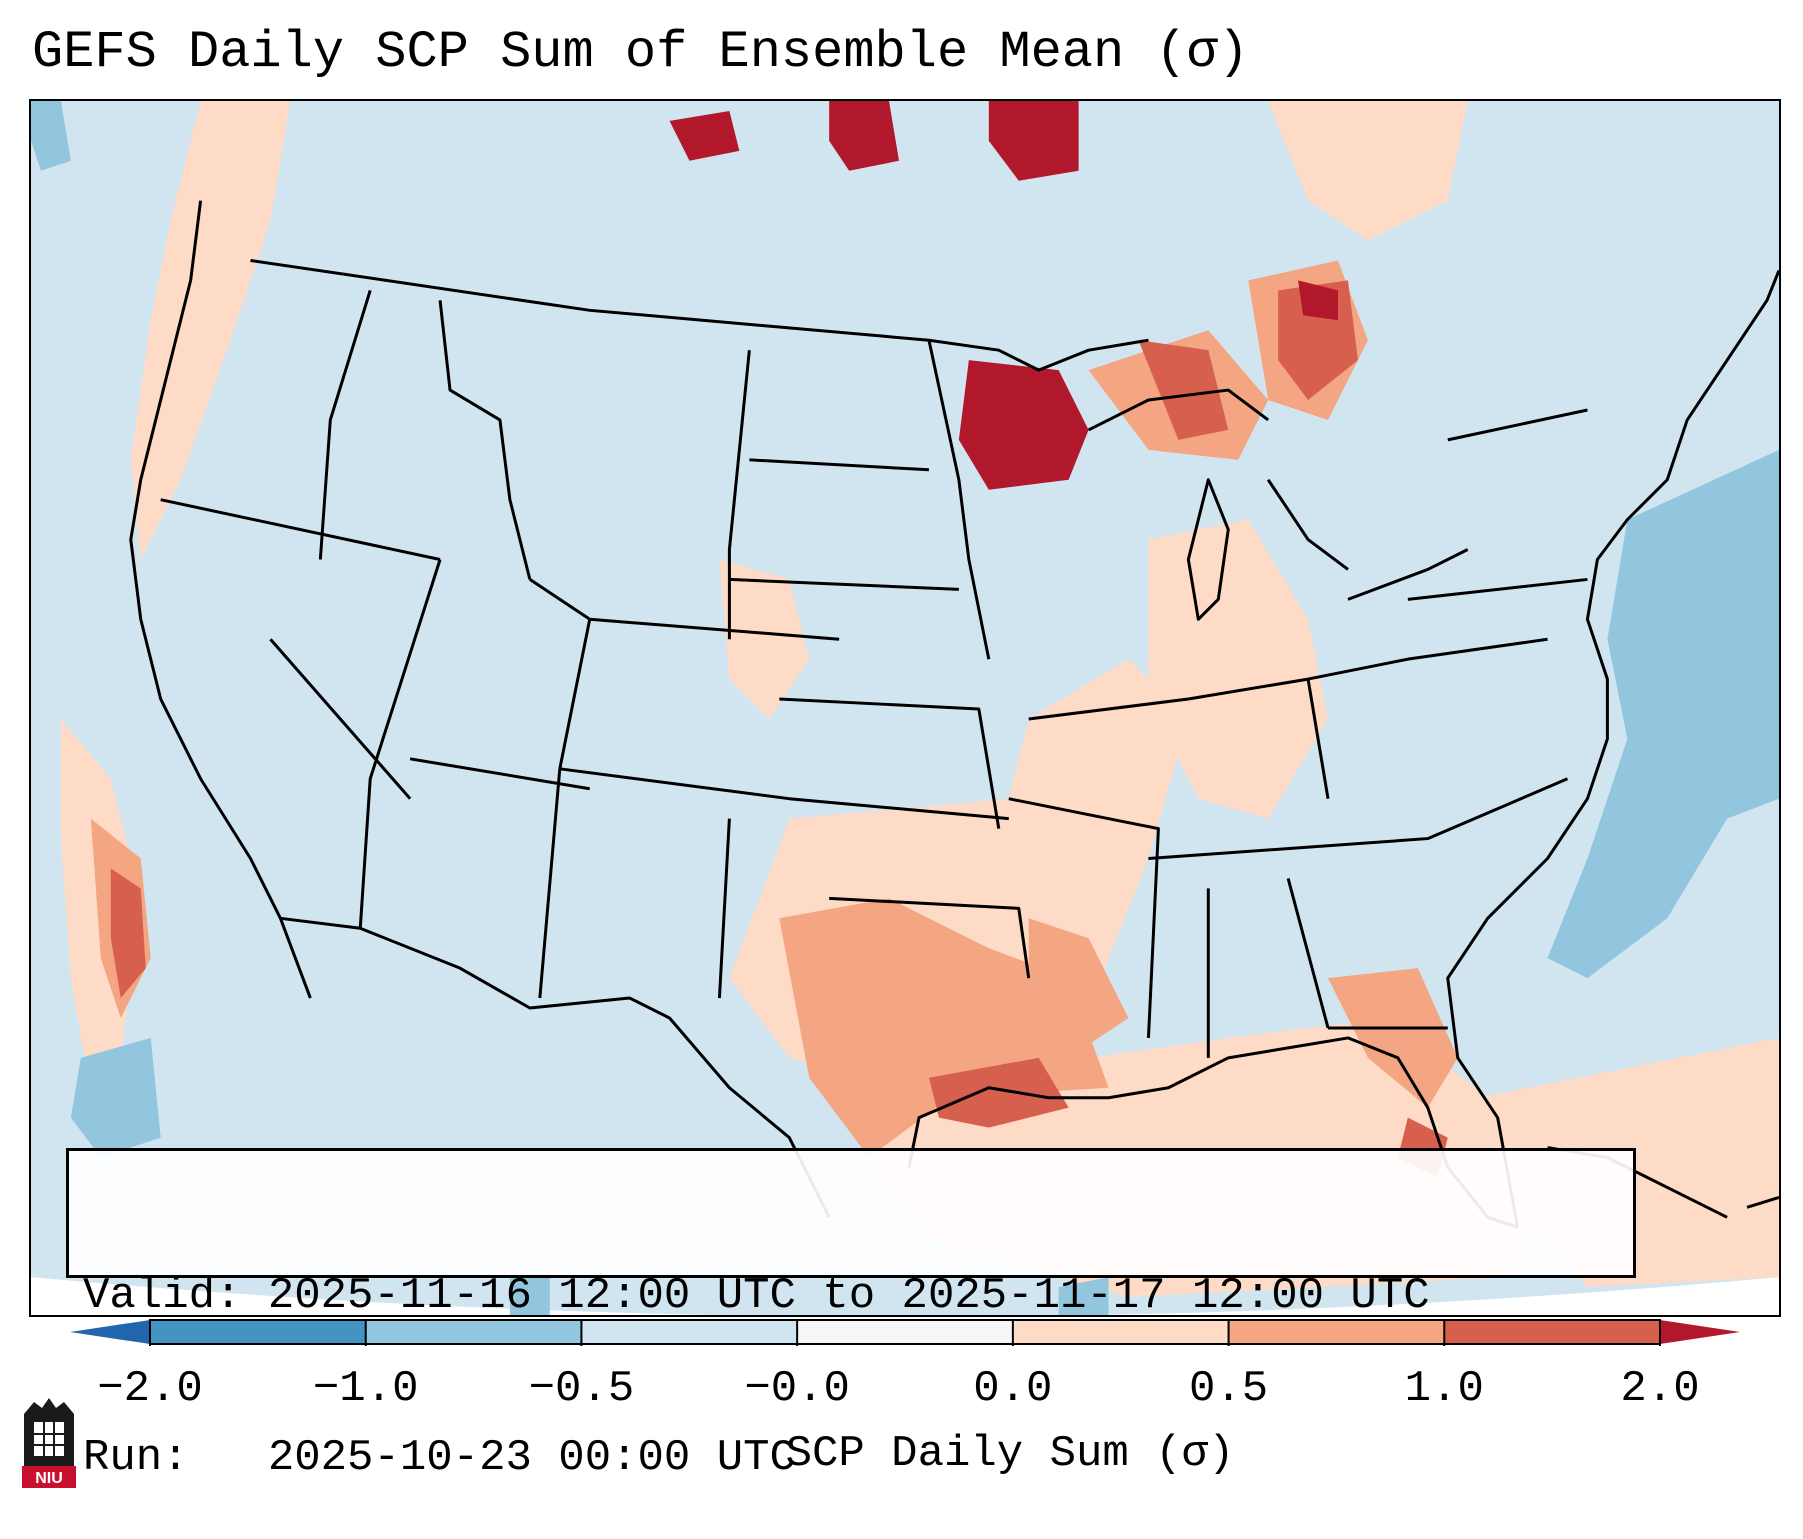 The width and height of the screenshot is (1803, 1539). I want to click on colorbar-tick-label-4: 0.0, so click(1013, 1389).